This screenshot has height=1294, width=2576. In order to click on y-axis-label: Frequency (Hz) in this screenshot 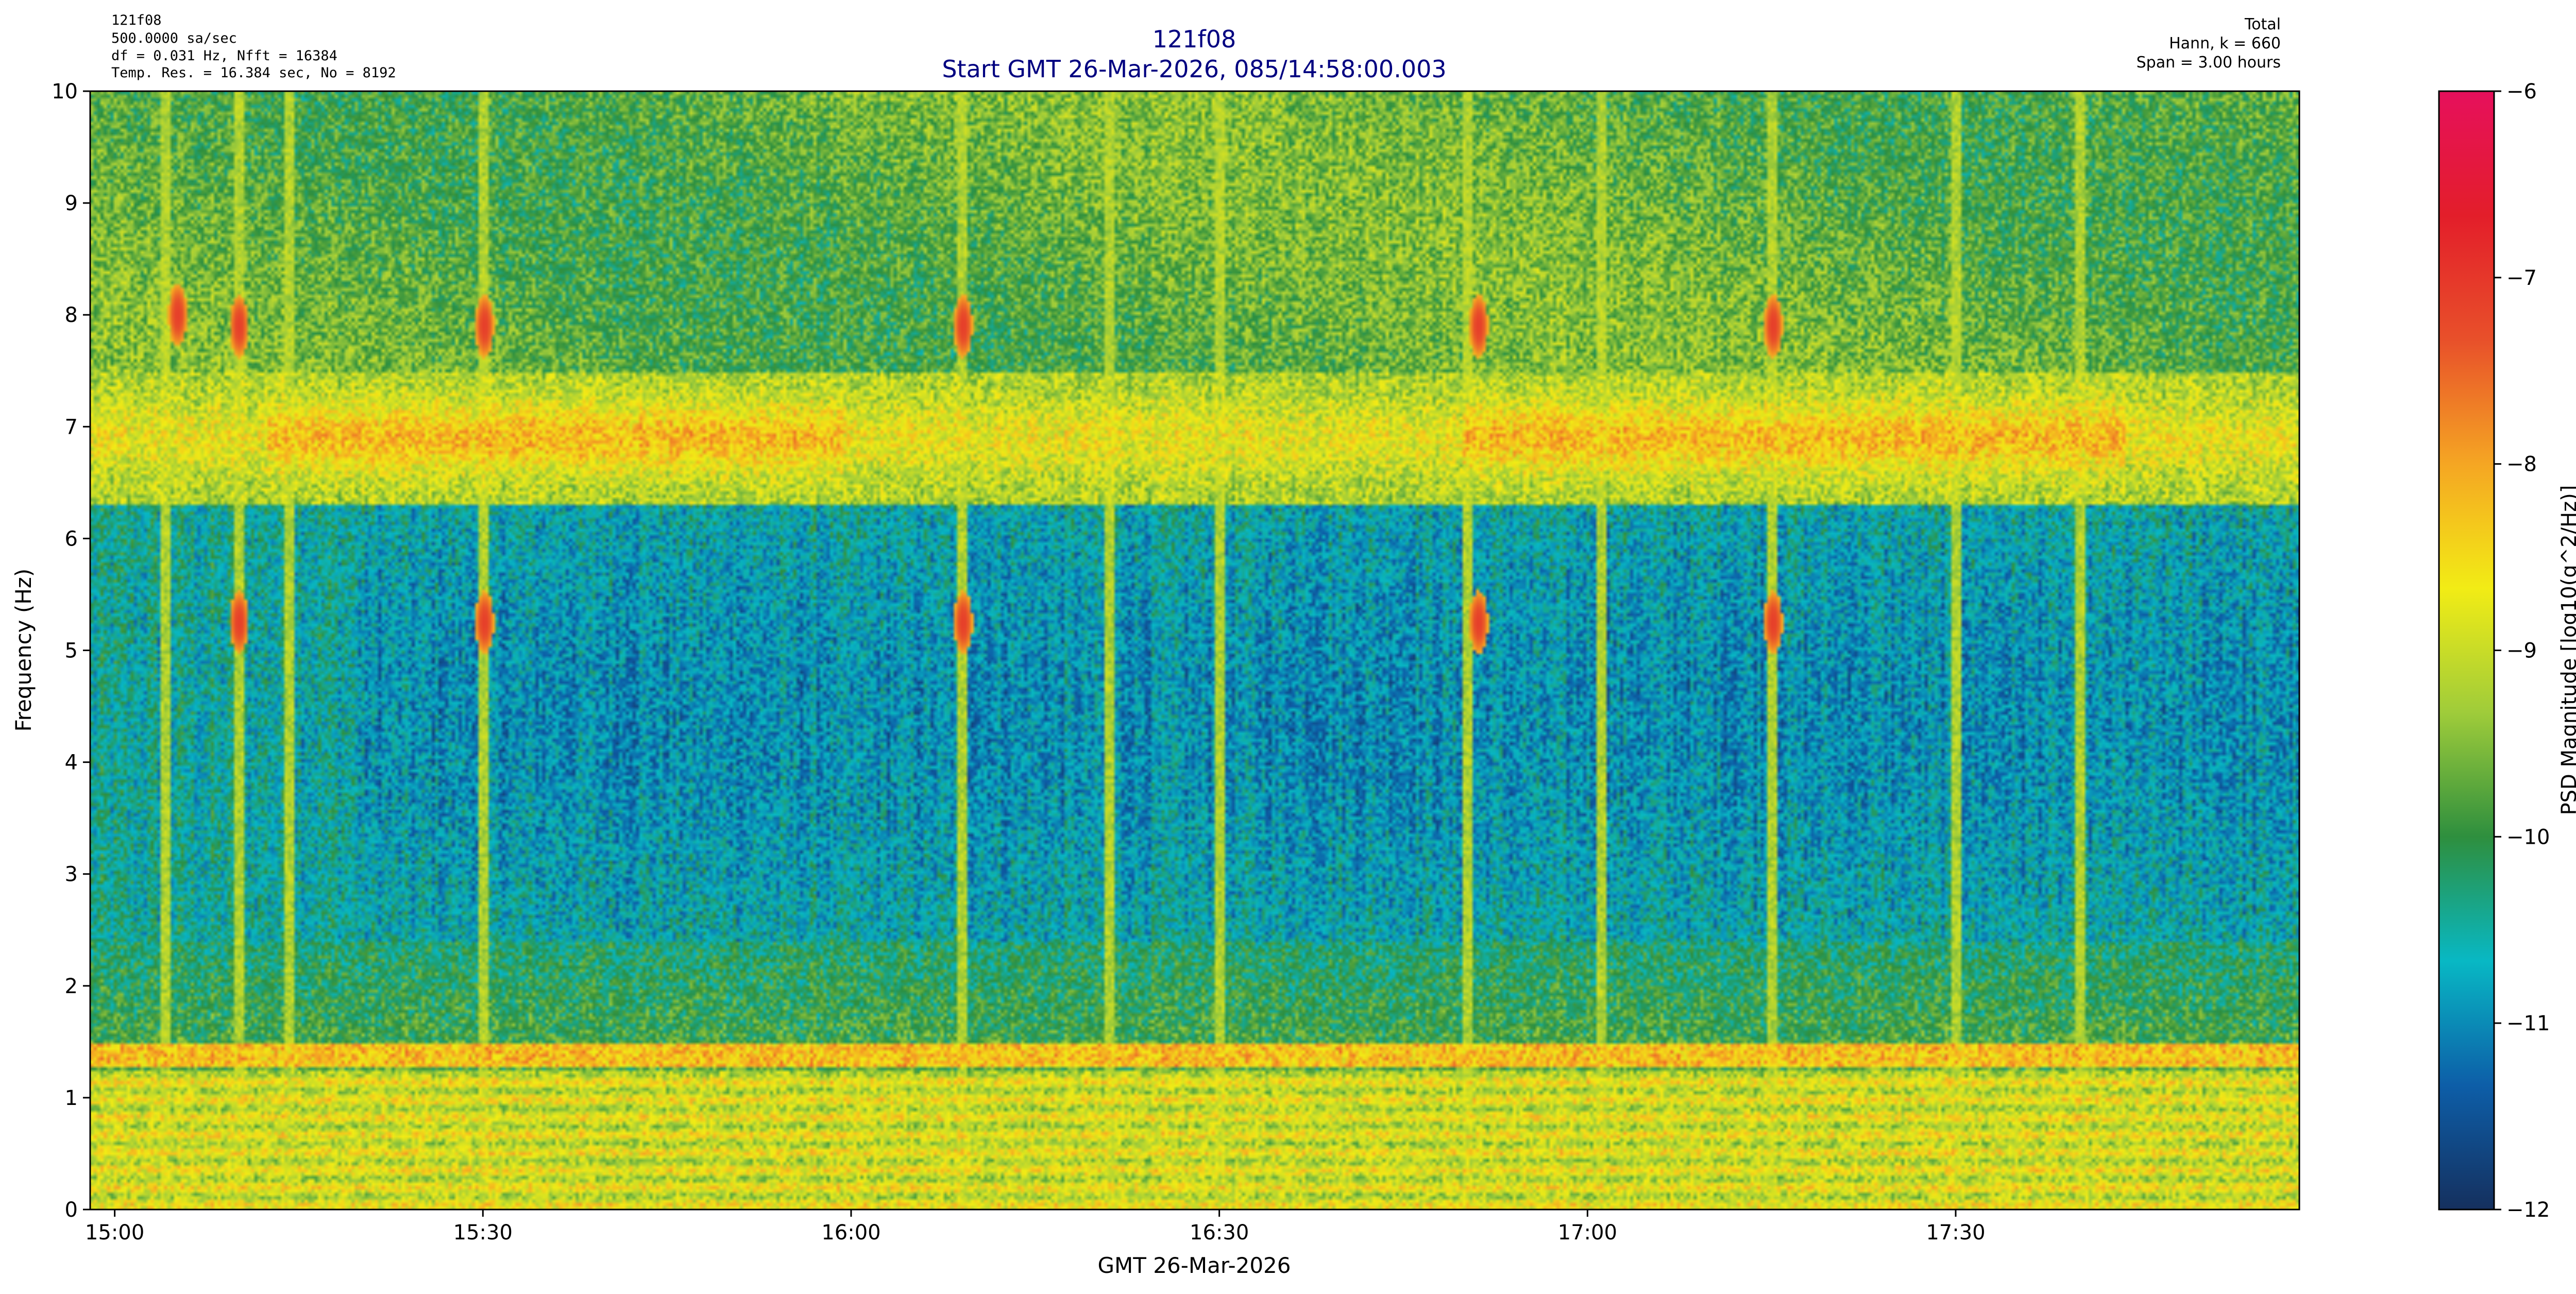, I will do `click(23, 650)`.